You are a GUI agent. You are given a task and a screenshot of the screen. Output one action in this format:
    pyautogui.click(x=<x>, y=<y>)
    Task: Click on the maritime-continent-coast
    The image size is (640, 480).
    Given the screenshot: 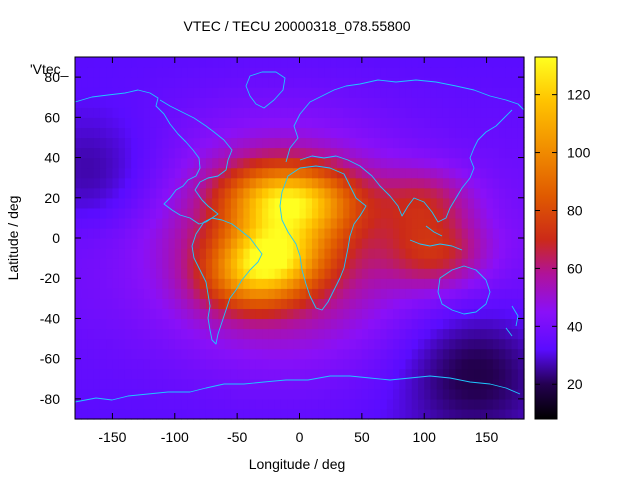 What is the action you would take?
    pyautogui.click(x=436, y=238)
    